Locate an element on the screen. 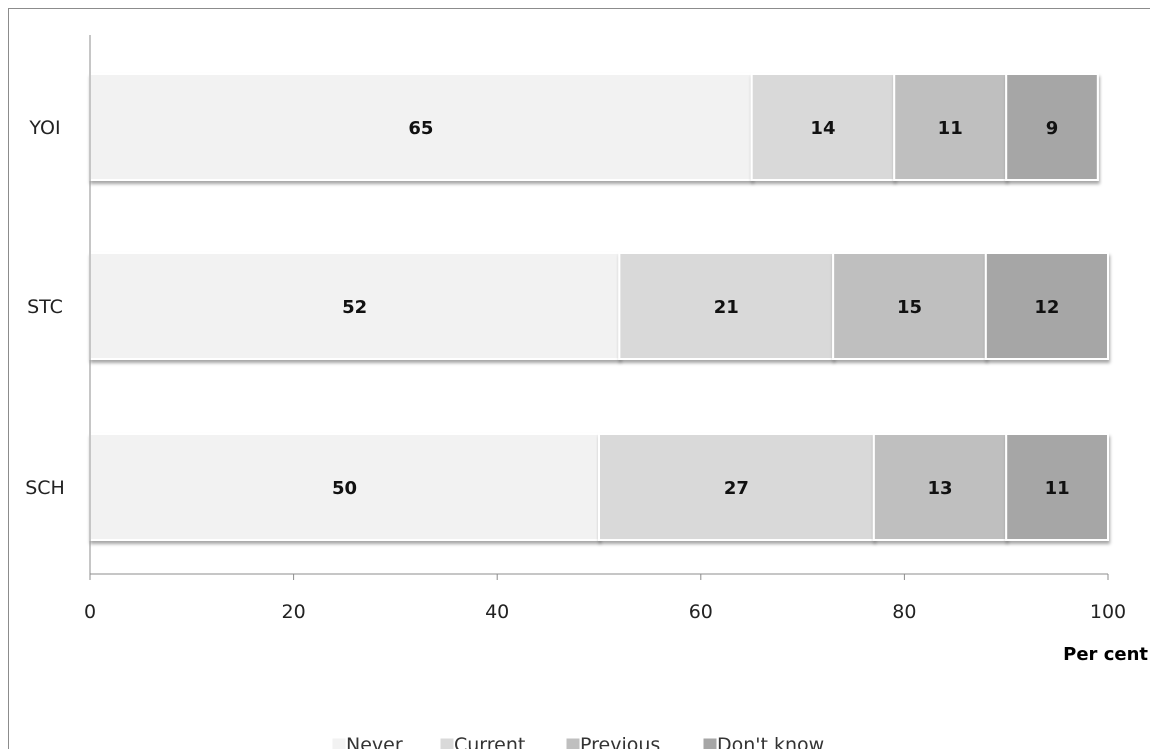 The image size is (1151, 749). data-label: 21 is located at coordinates (726, 307).